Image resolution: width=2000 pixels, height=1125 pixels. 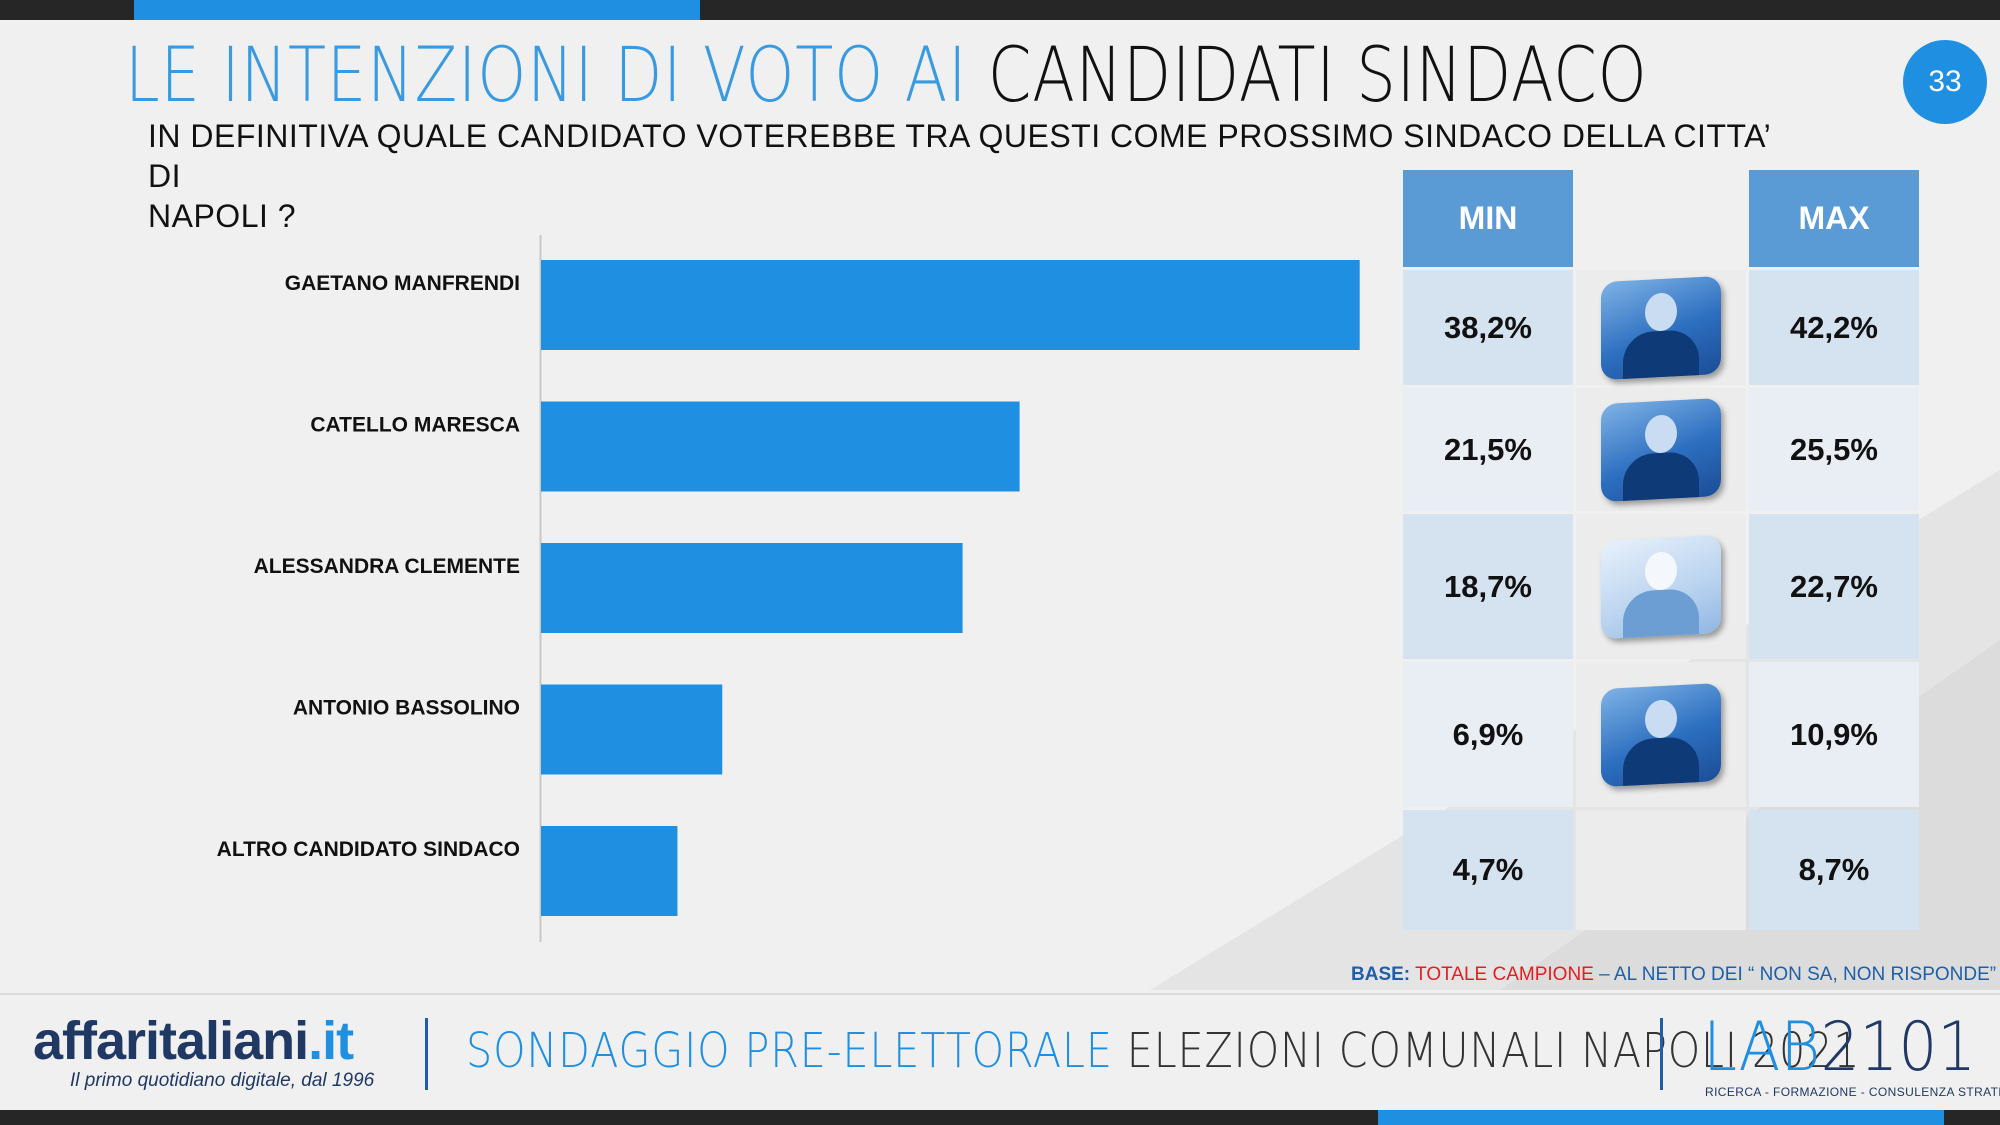 What do you see at coordinates (1488, 327) in the screenshot?
I see `min-value: 38,2%` at bounding box center [1488, 327].